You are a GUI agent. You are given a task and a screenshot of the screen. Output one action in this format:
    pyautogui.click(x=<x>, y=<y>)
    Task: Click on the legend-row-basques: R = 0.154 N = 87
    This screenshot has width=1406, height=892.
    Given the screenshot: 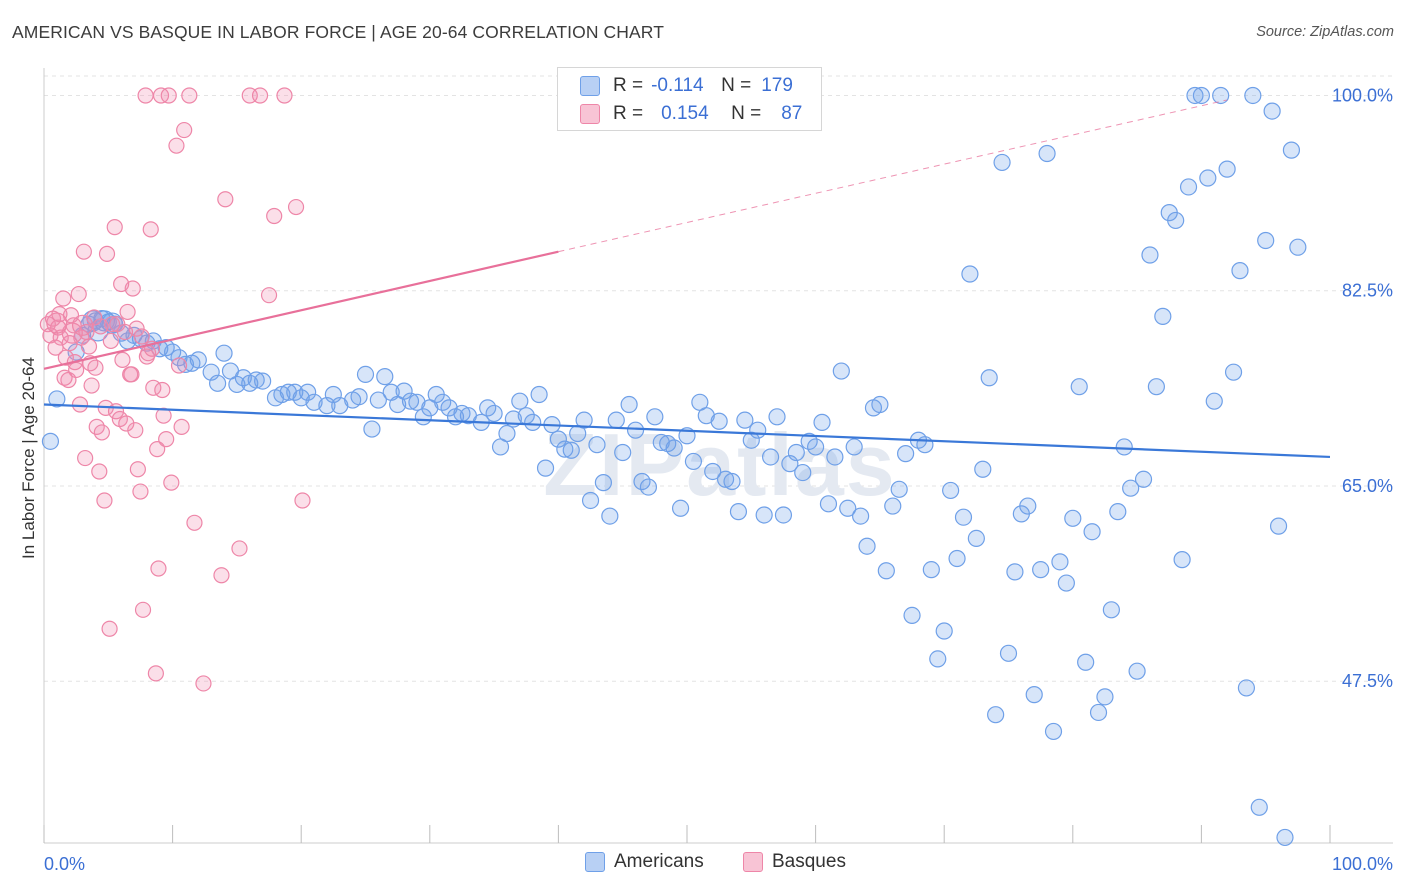 What is the action you would take?
    pyautogui.click(x=691, y=114)
    